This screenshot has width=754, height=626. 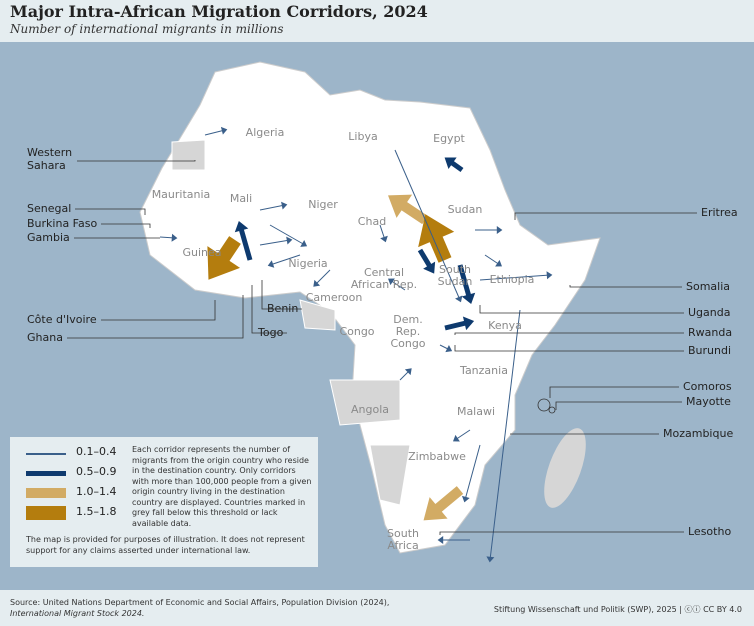 I want to click on external-label: Senegal, so click(x=49, y=208).